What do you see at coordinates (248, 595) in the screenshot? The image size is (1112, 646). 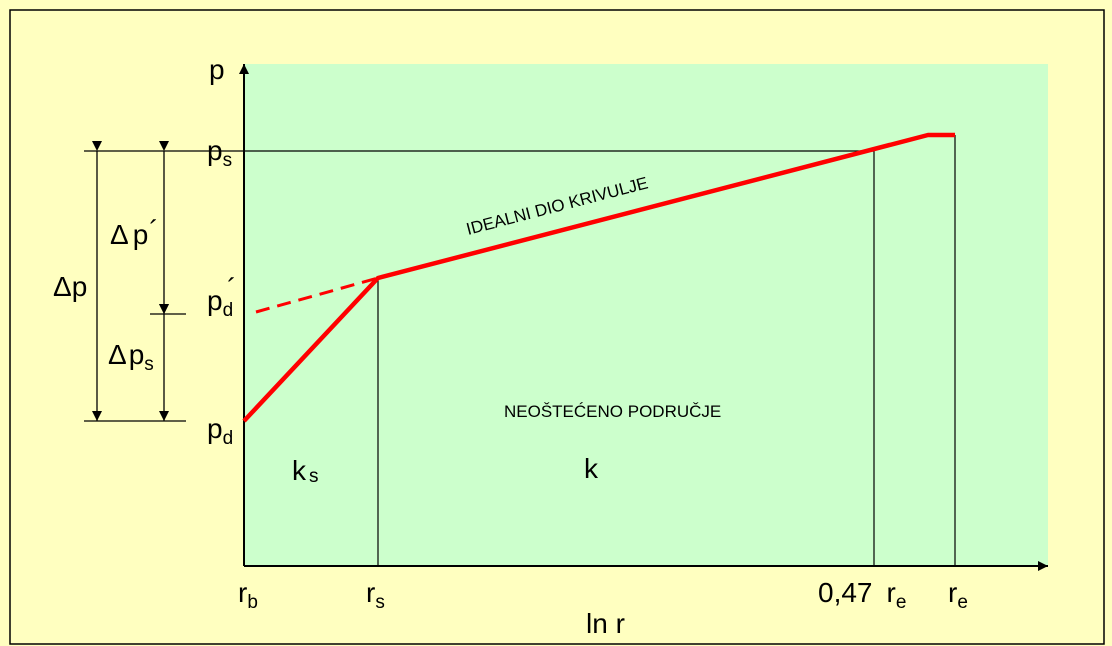 I see `rb-label: rb` at bounding box center [248, 595].